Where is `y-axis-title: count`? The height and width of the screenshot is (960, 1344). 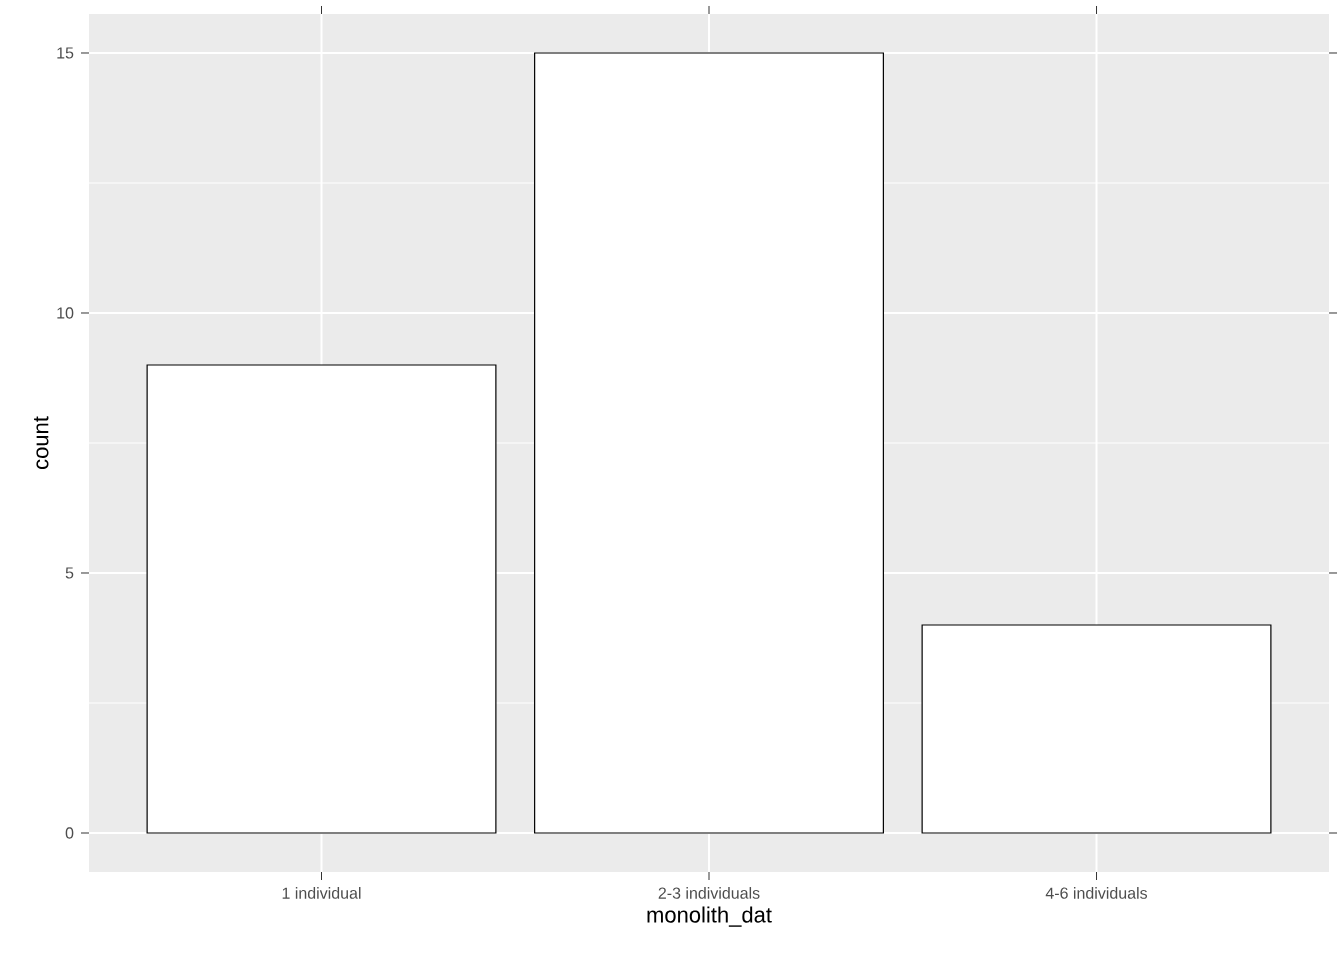 y-axis-title: count is located at coordinates (41, 442).